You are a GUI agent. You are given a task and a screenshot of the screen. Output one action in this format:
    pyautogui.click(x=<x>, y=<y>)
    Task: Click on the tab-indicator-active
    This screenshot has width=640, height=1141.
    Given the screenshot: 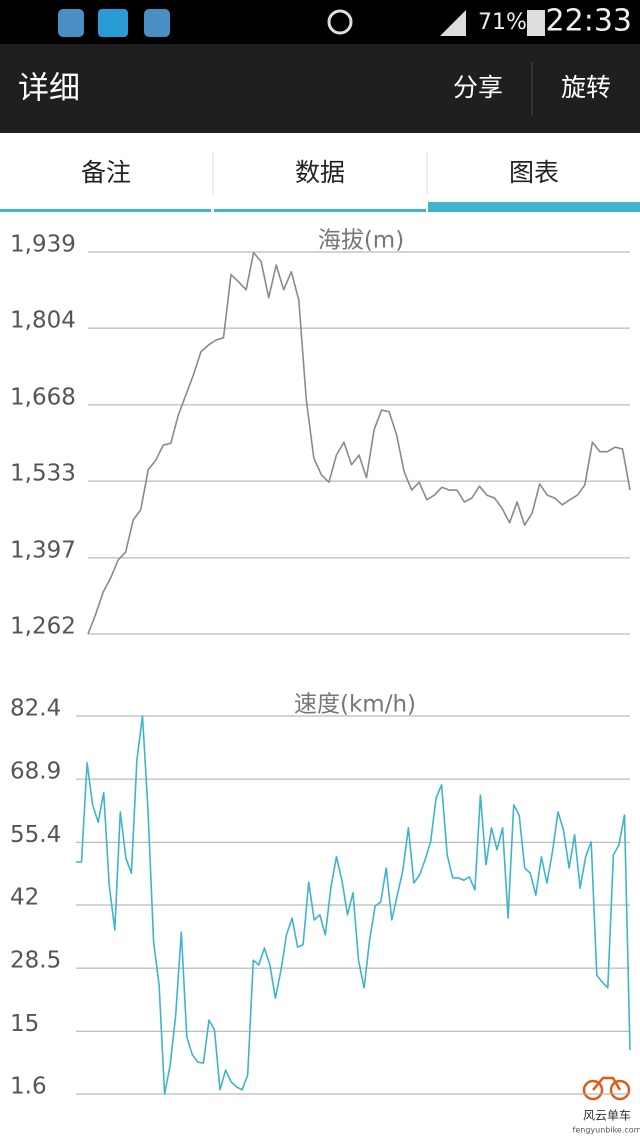 What is the action you would take?
    pyautogui.click(x=534, y=207)
    